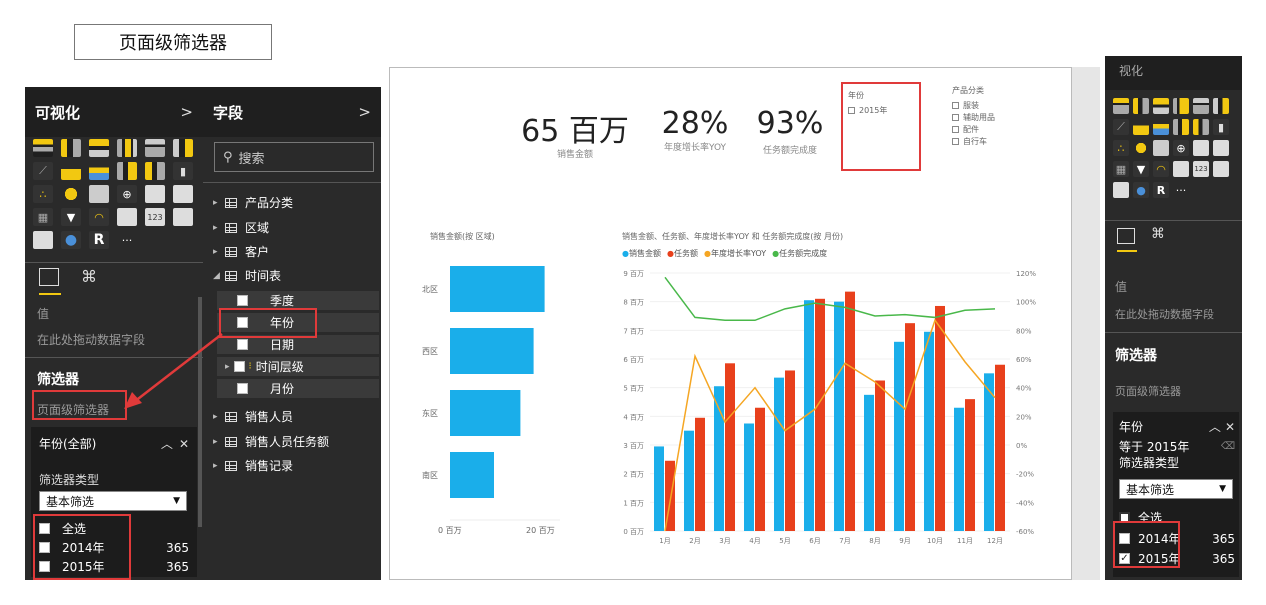 The height and width of the screenshot is (605, 1266). Describe the element at coordinates (1173, 73) in the screenshot. I see `right-header: 视化` at that location.